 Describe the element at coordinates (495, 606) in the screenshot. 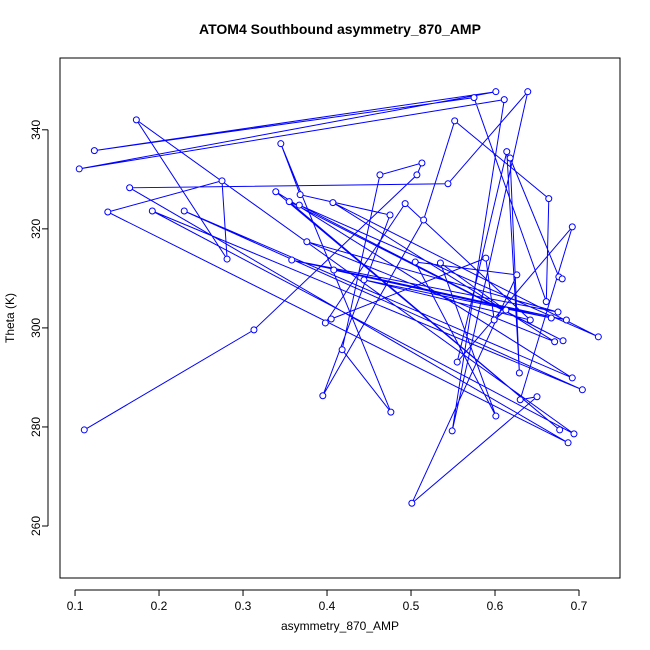

I see `x-tick-label: 0.6` at that location.